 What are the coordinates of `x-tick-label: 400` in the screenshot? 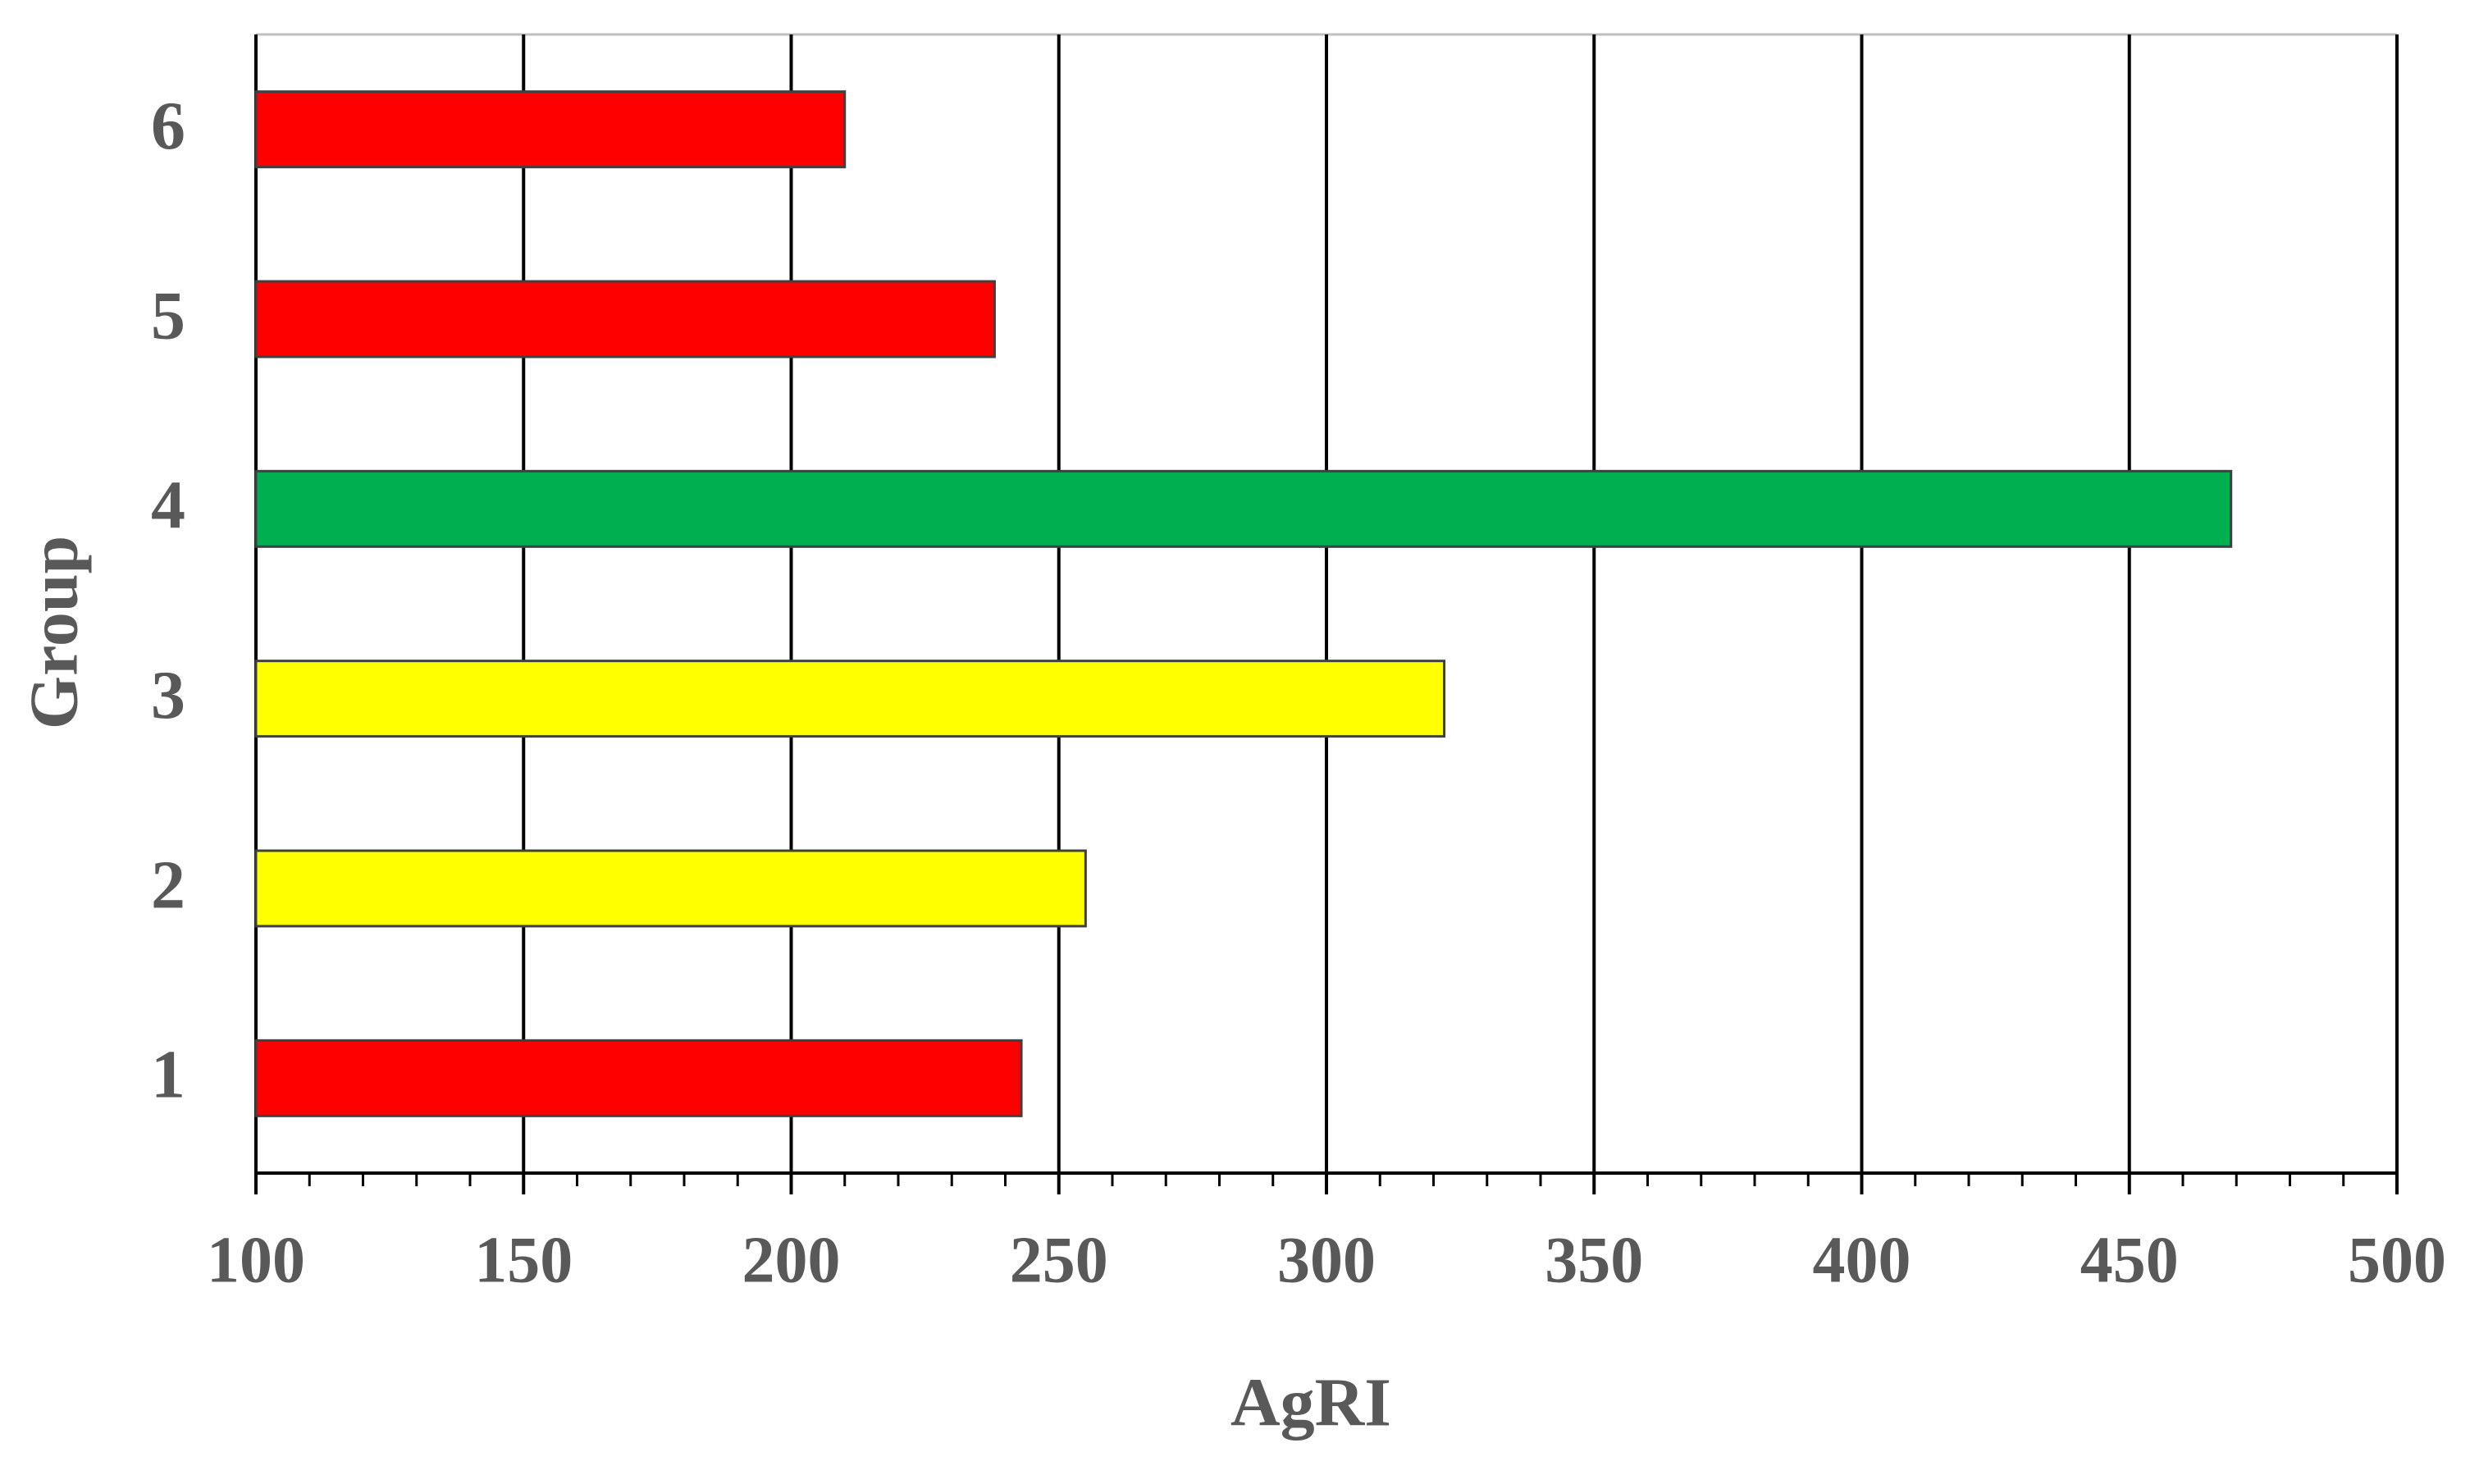 It's located at (1862, 1260).